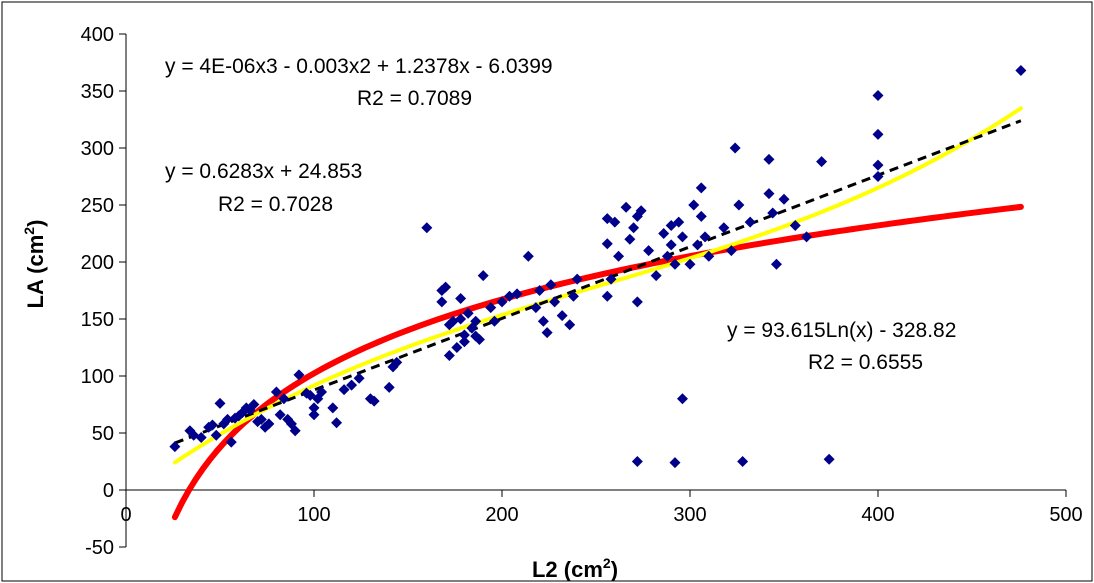 This screenshot has height=583, width=1094. Describe the element at coordinates (34, 264) in the screenshot. I see `y-axis-title: LA (cm2)` at that location.